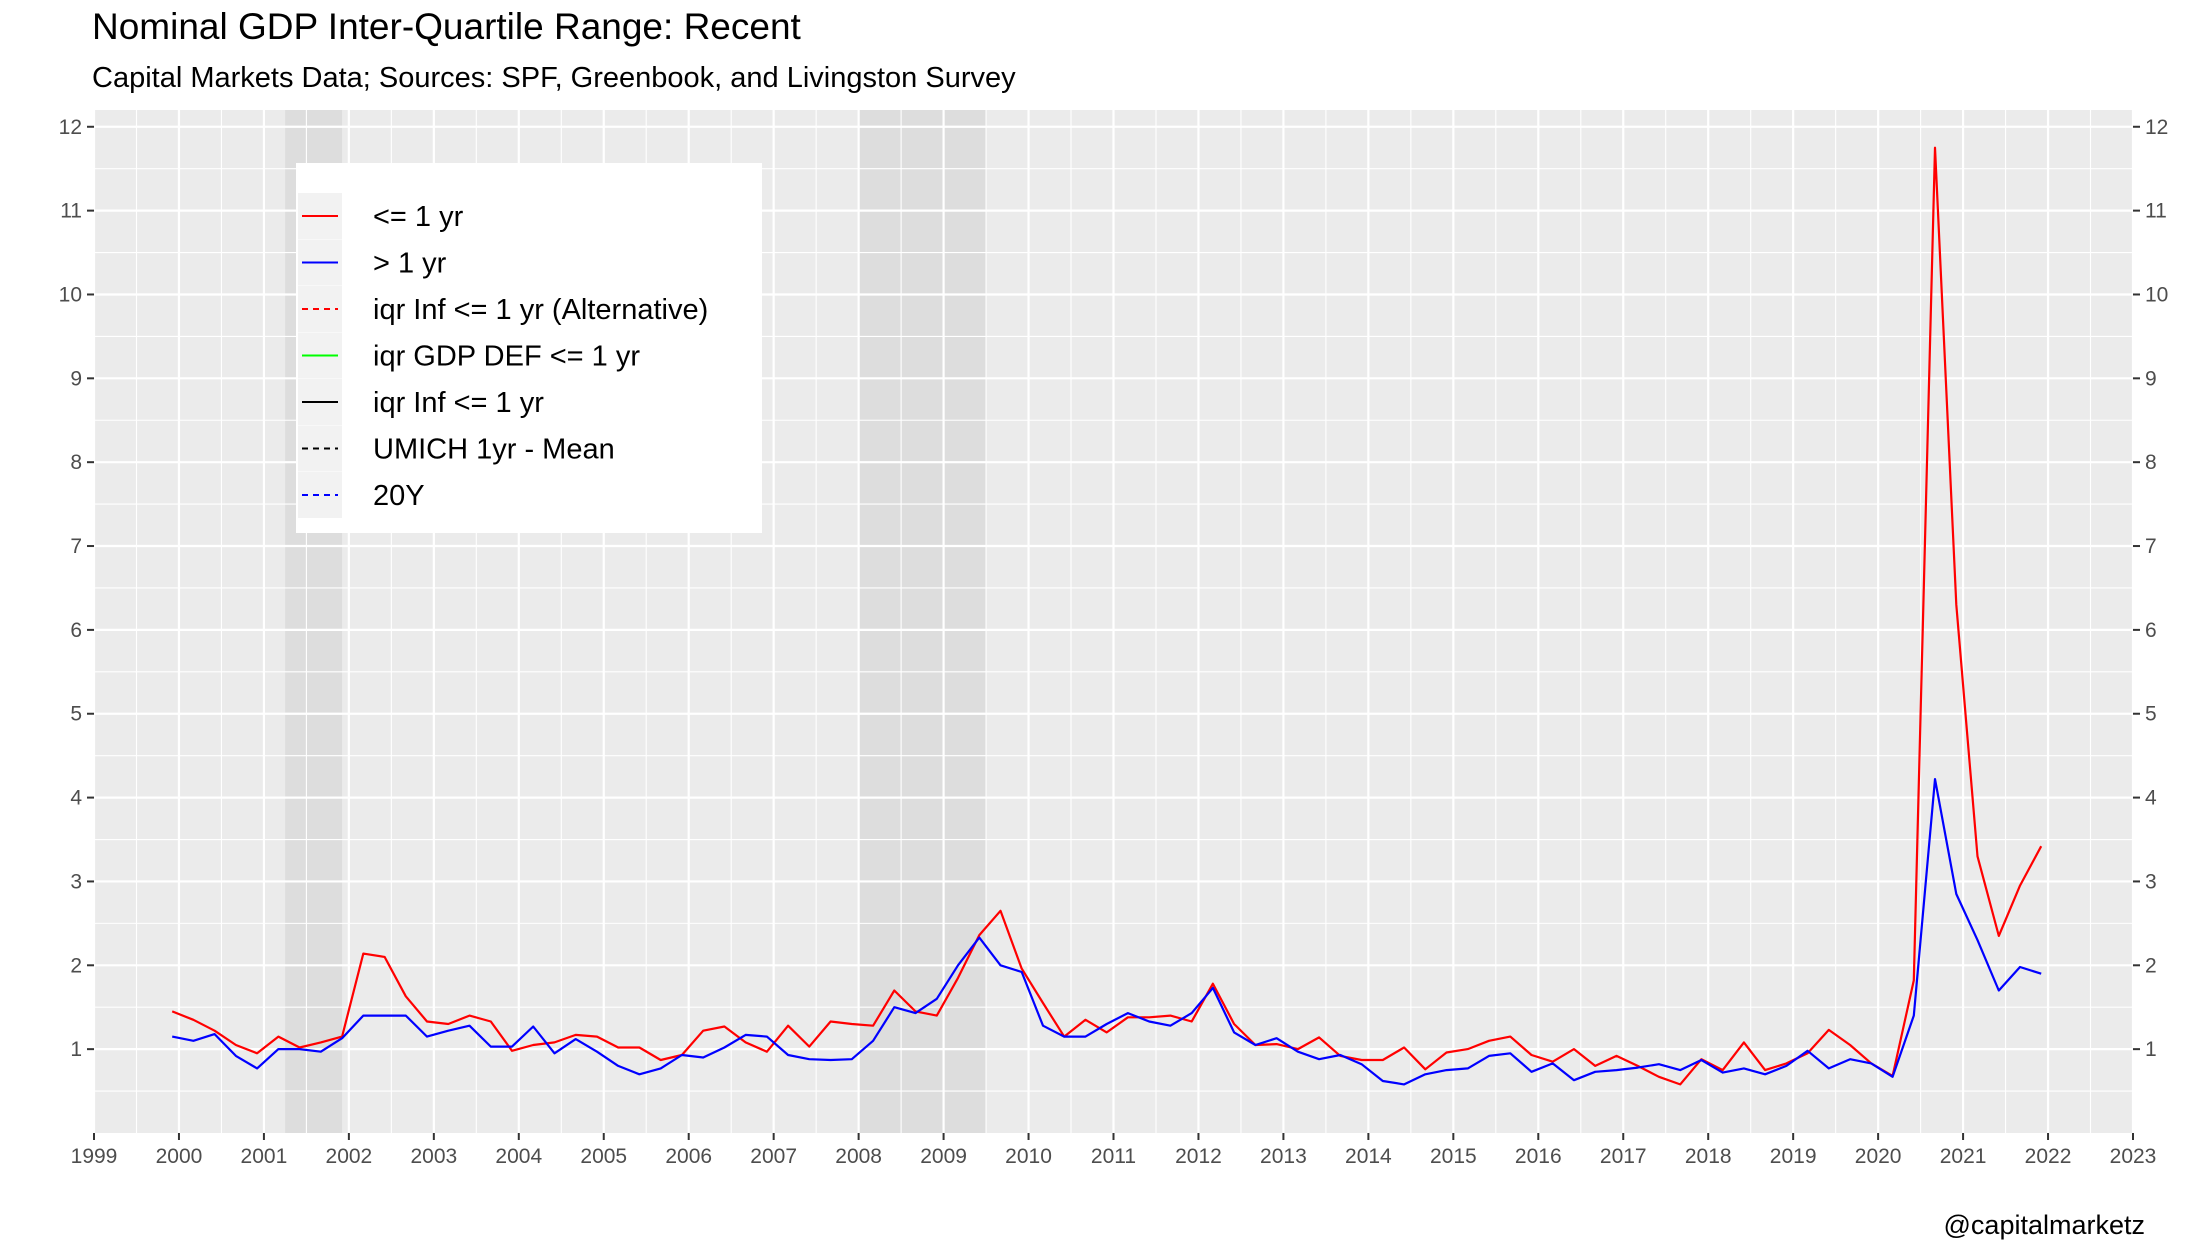 The image size is (2208, 1248). What do you see at coordinates (94, 1156) in the screenshot?
I see `x-tick-label: 1999` at bounding box center [94, 1156].